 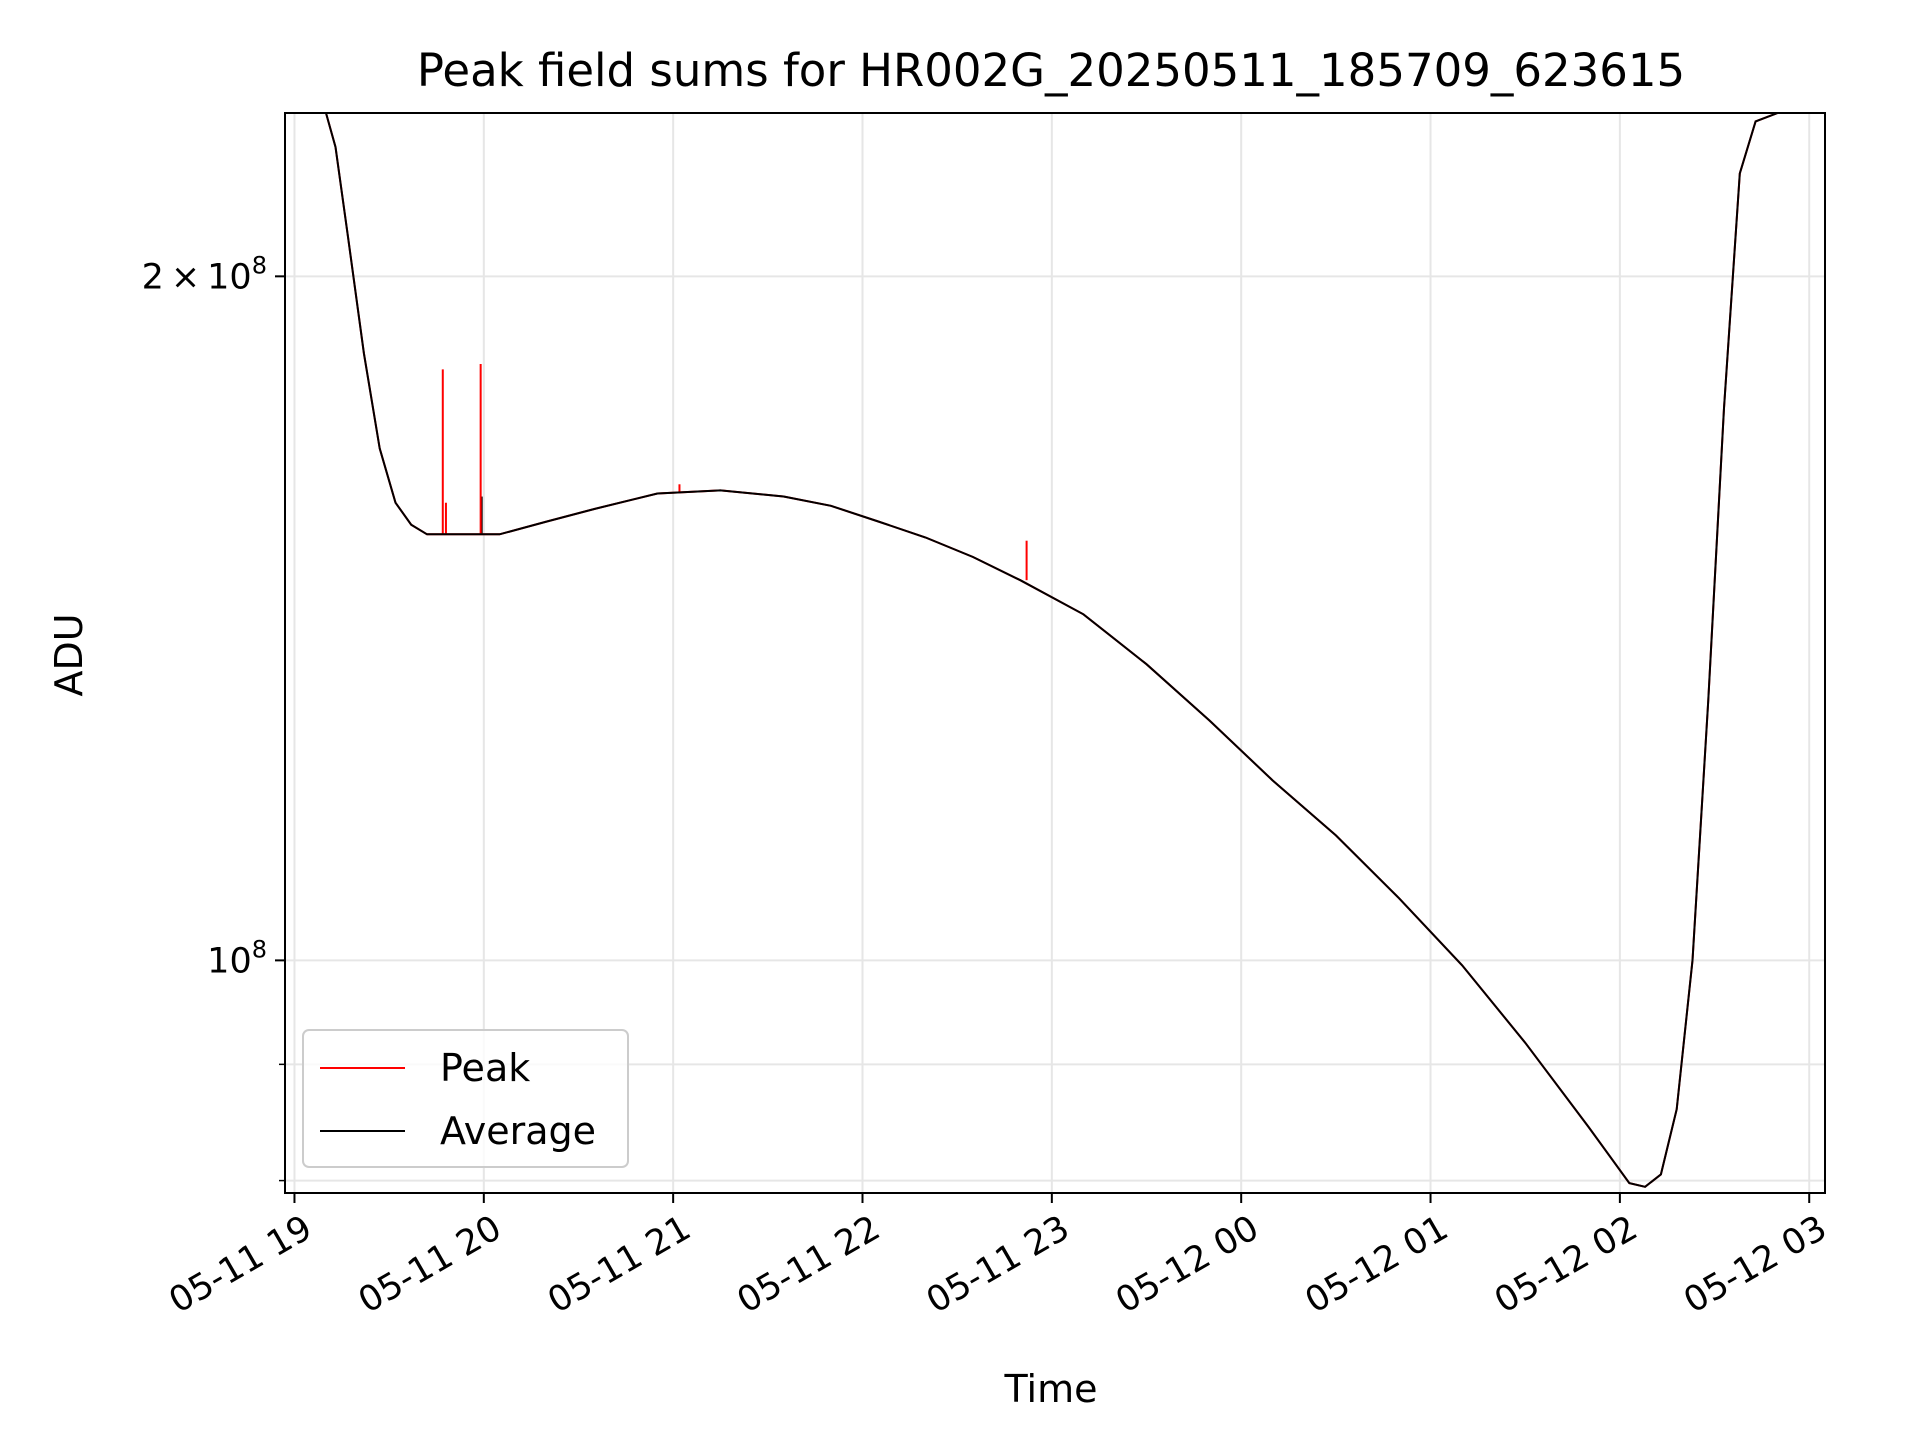 I want to click on y-axis-ticks: 108 2 × 108, so click(x=213, y=716).